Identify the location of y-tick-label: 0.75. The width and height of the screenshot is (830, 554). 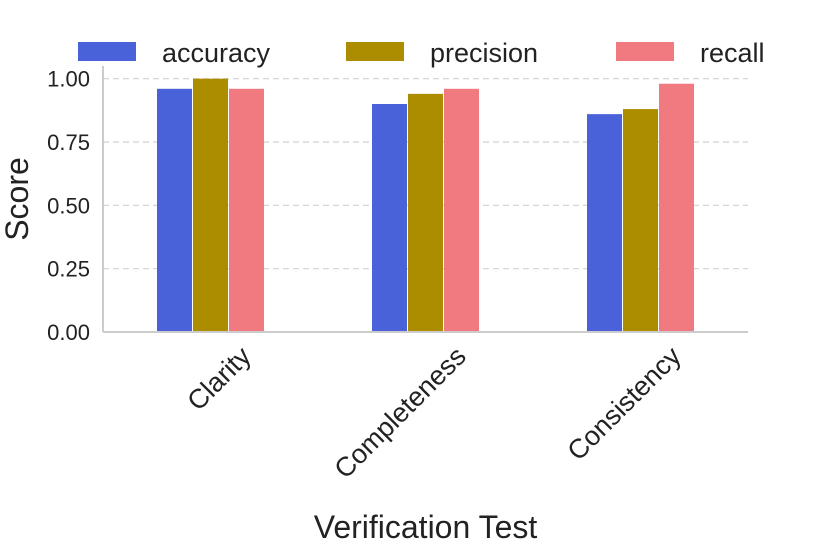
(68, 142).